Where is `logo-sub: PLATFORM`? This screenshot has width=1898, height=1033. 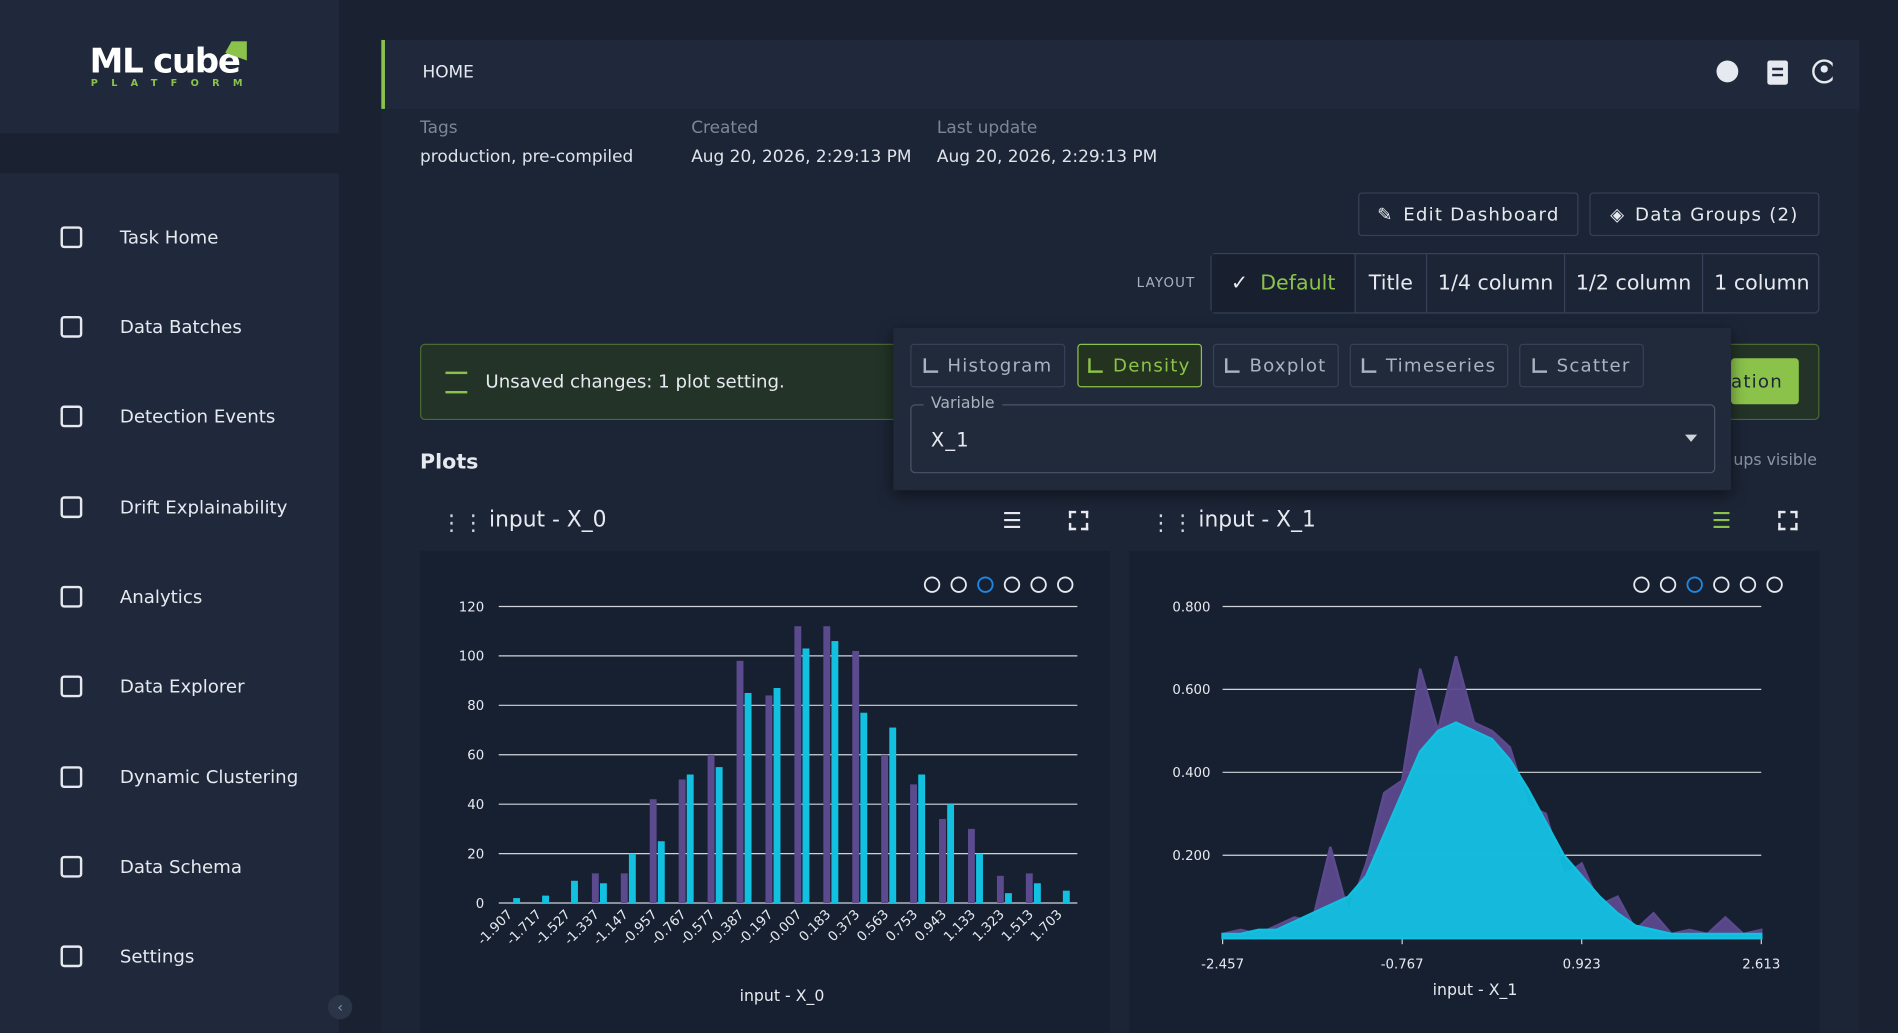 logo-sub: PLATFORM is located at coordinates (173, 83).